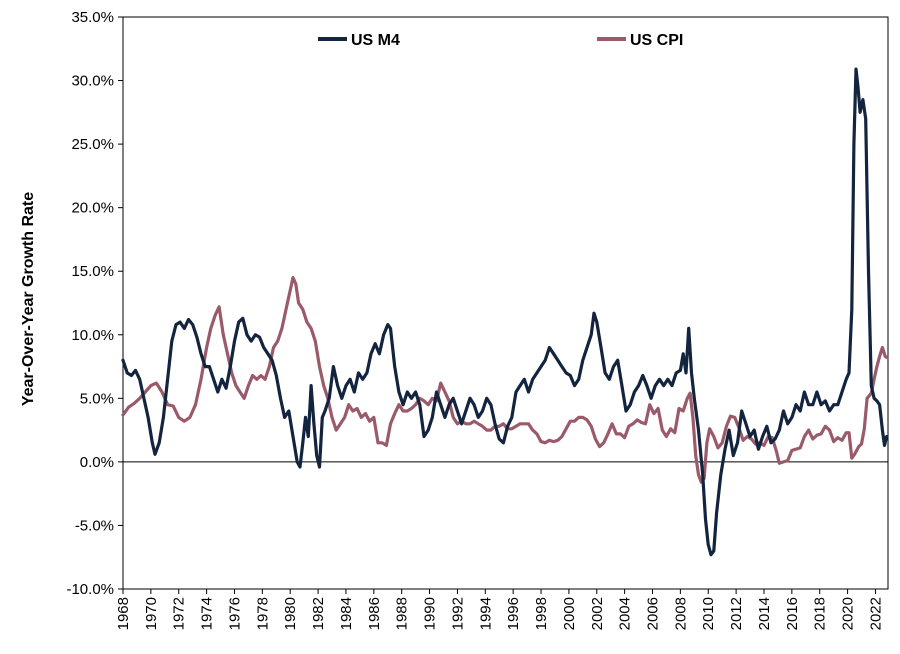 The image size is (900, 654). Describe the element at coordinates (625, 613) in the screenshot. I see `x-tick-label: 2004` at that location.